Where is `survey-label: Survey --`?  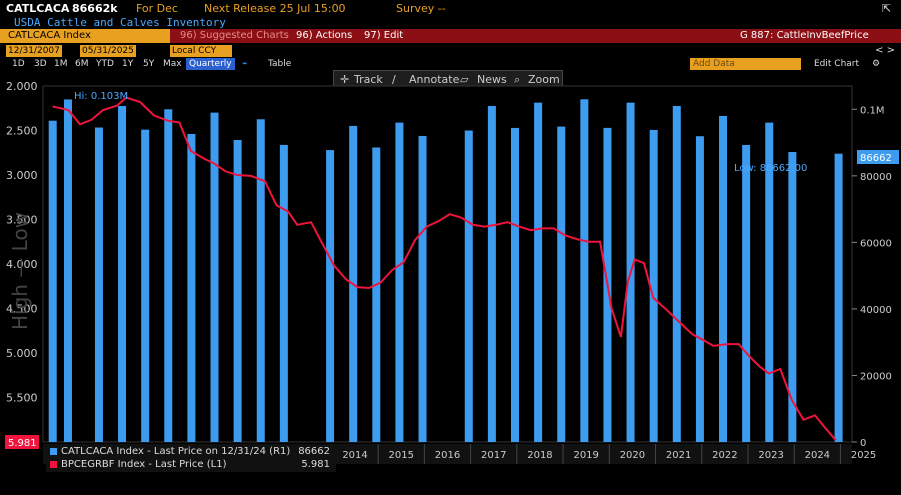 survey-label: Survey -- is located at coordinates (421, 8).